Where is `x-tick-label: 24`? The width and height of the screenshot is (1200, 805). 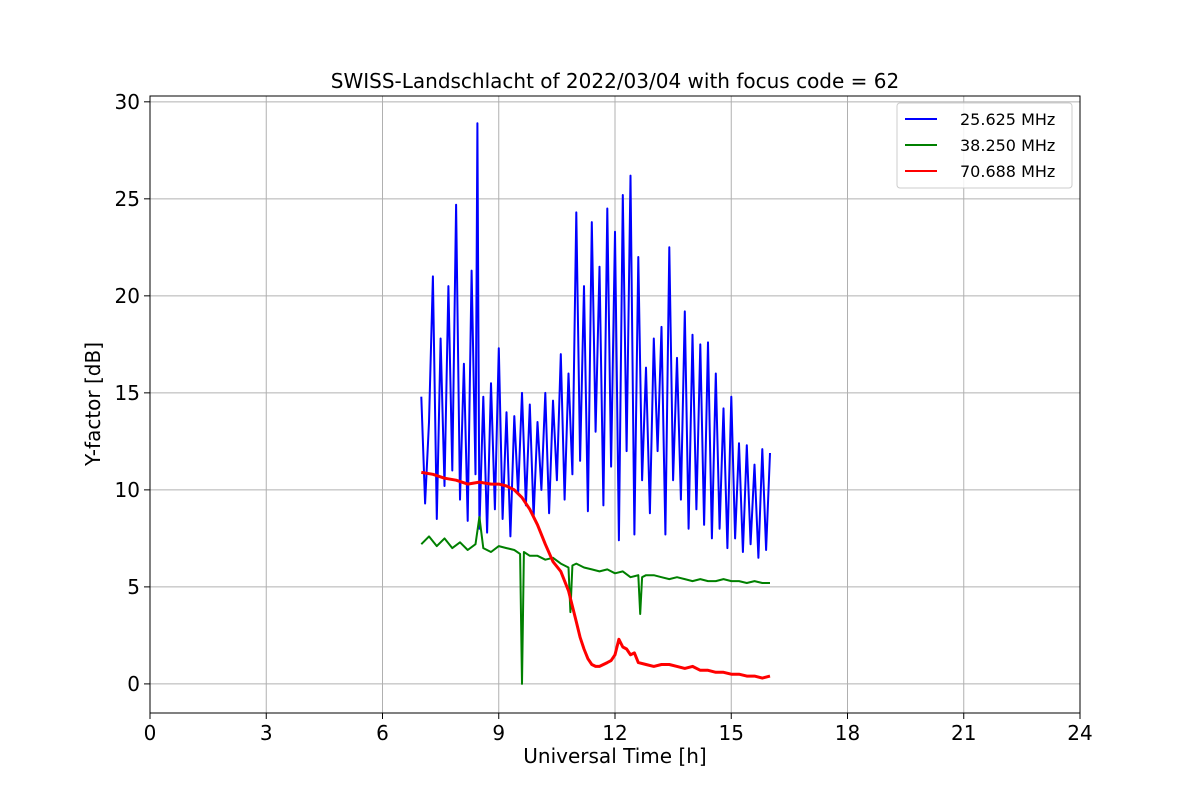
x-tick-label: 24 is located at coordinates (1079, 733).